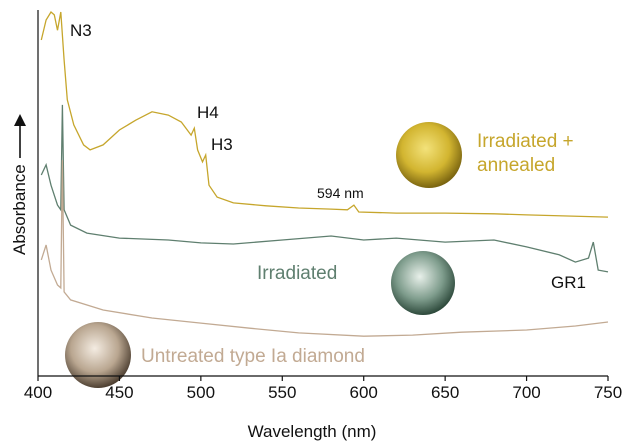 The image size is (625, 445). Describe the element at coordinates (38, 392) in the screenshot. I see `x-tick-label: 400` at that location.